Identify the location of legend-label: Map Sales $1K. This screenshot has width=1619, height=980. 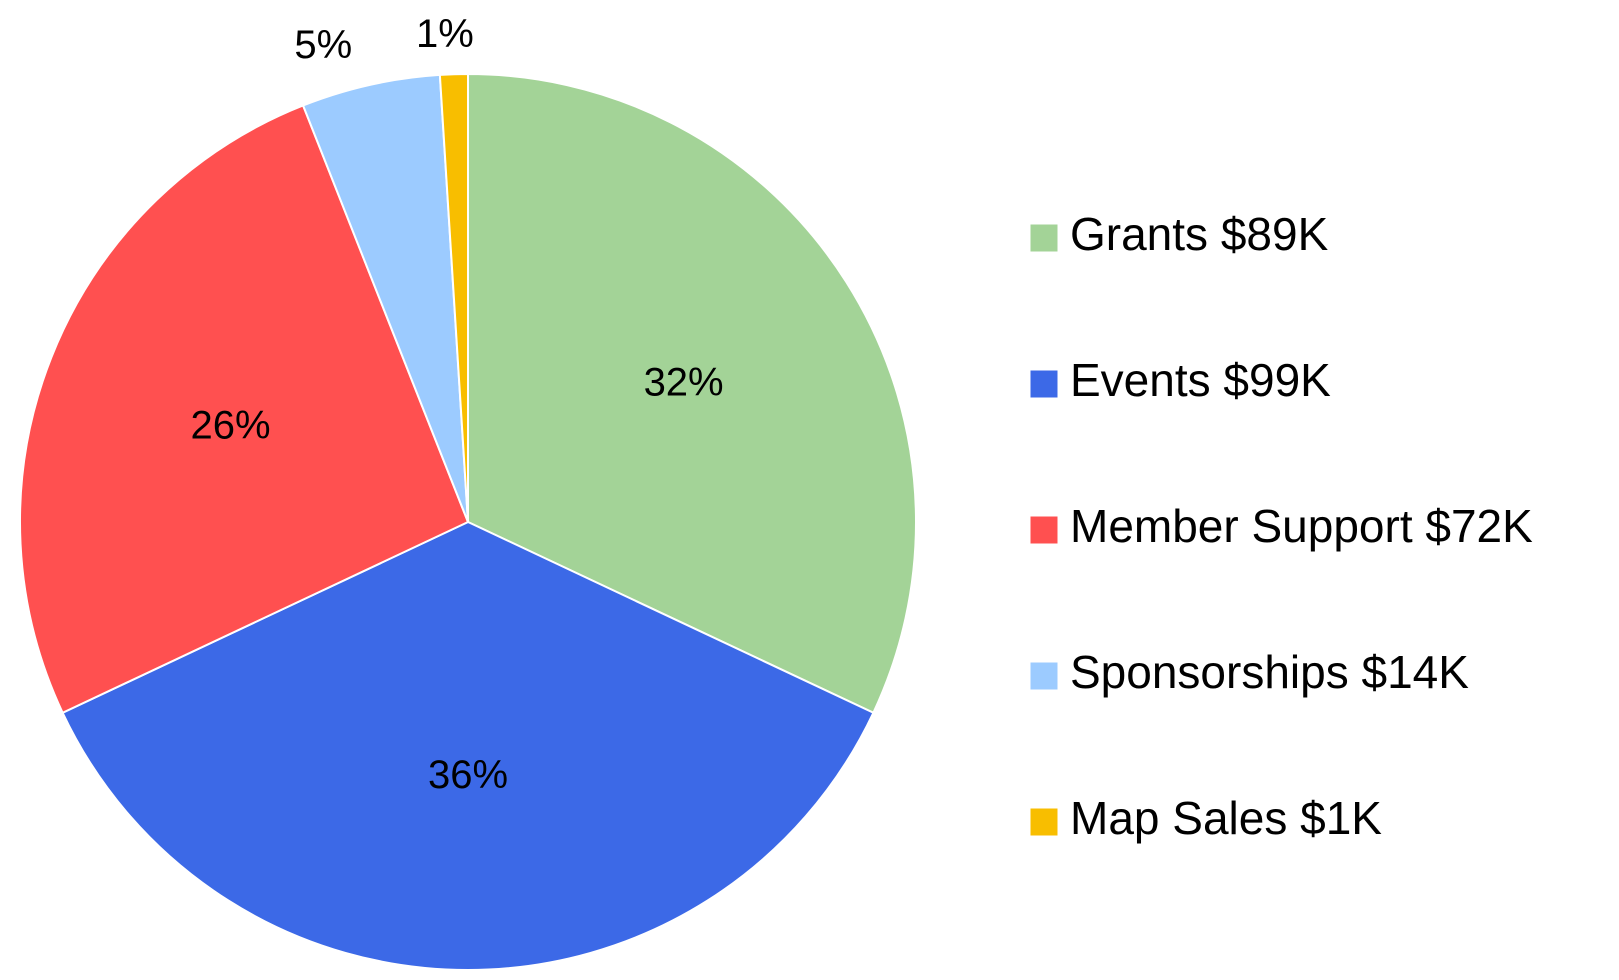
(1226, 818).